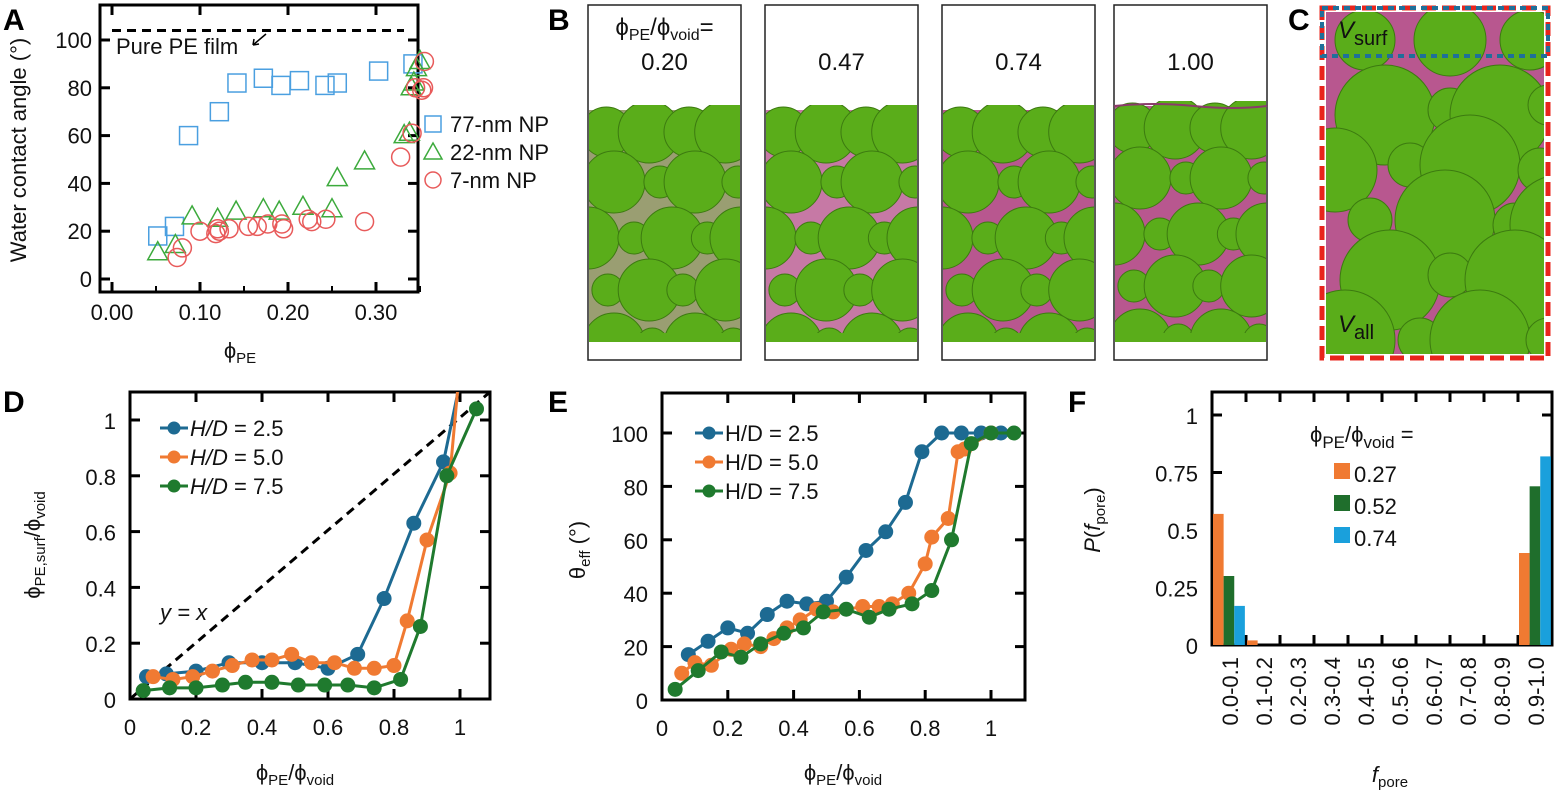  I want to click on panel-letter-d: D, so click(14, 402).